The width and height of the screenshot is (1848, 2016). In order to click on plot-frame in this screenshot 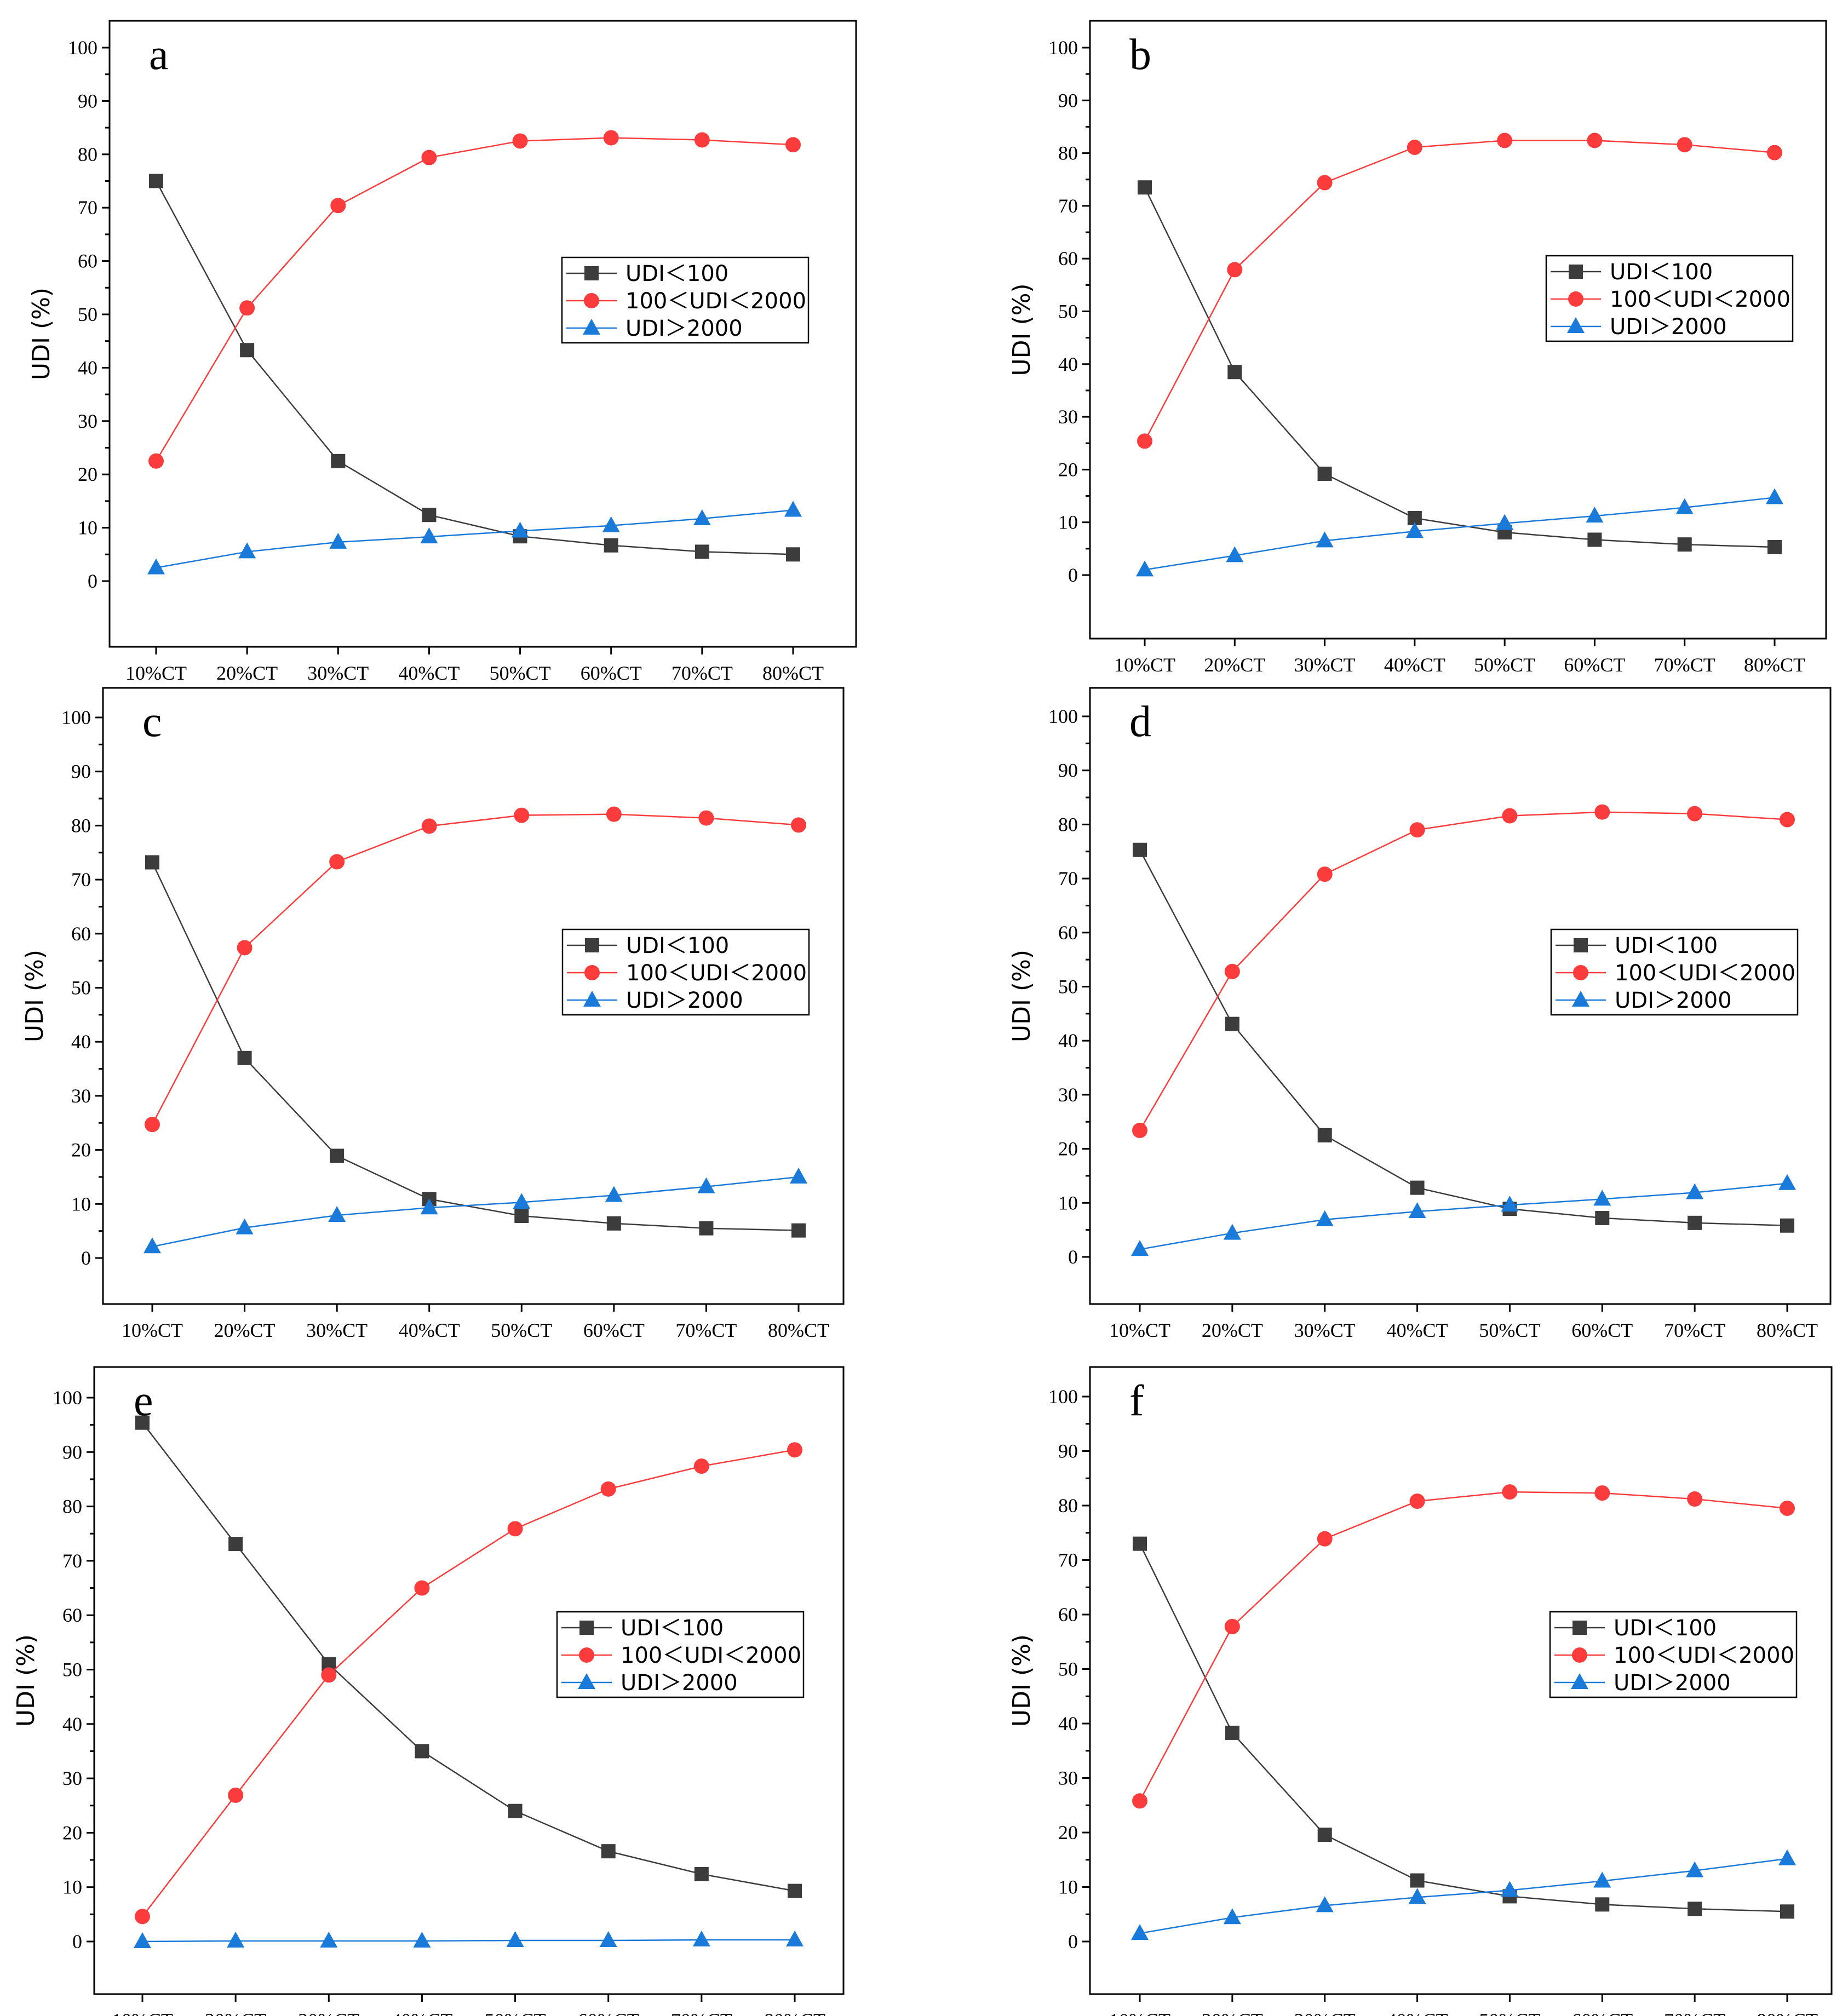, I will do `click(1461, 996)`.